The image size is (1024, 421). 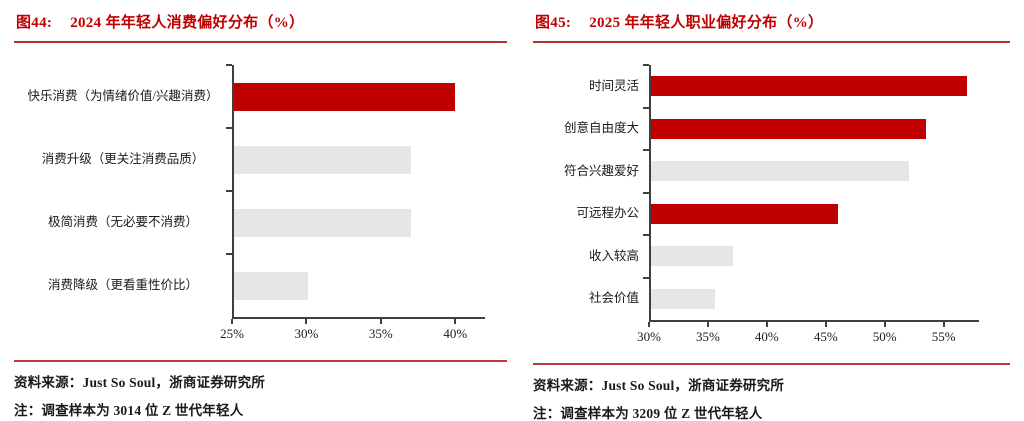 What do you see at coordinates (232, 333) in the screenshot?
I see `x-tick-label: 25%` at bounding box center [232, 333].